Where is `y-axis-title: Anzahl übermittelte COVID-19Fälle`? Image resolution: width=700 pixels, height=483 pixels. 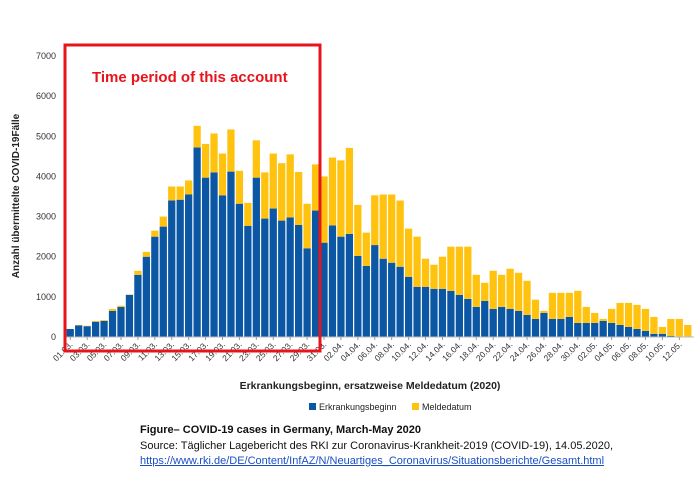 y-axis-title: Anzahl übermittelte COVID-19Fälle is located at coordinates (16, 195).